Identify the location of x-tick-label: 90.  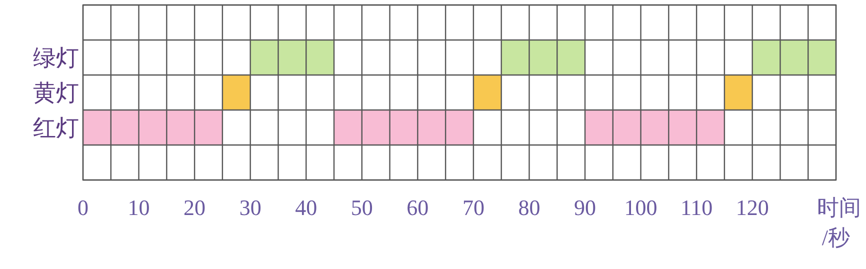
(585, 207).